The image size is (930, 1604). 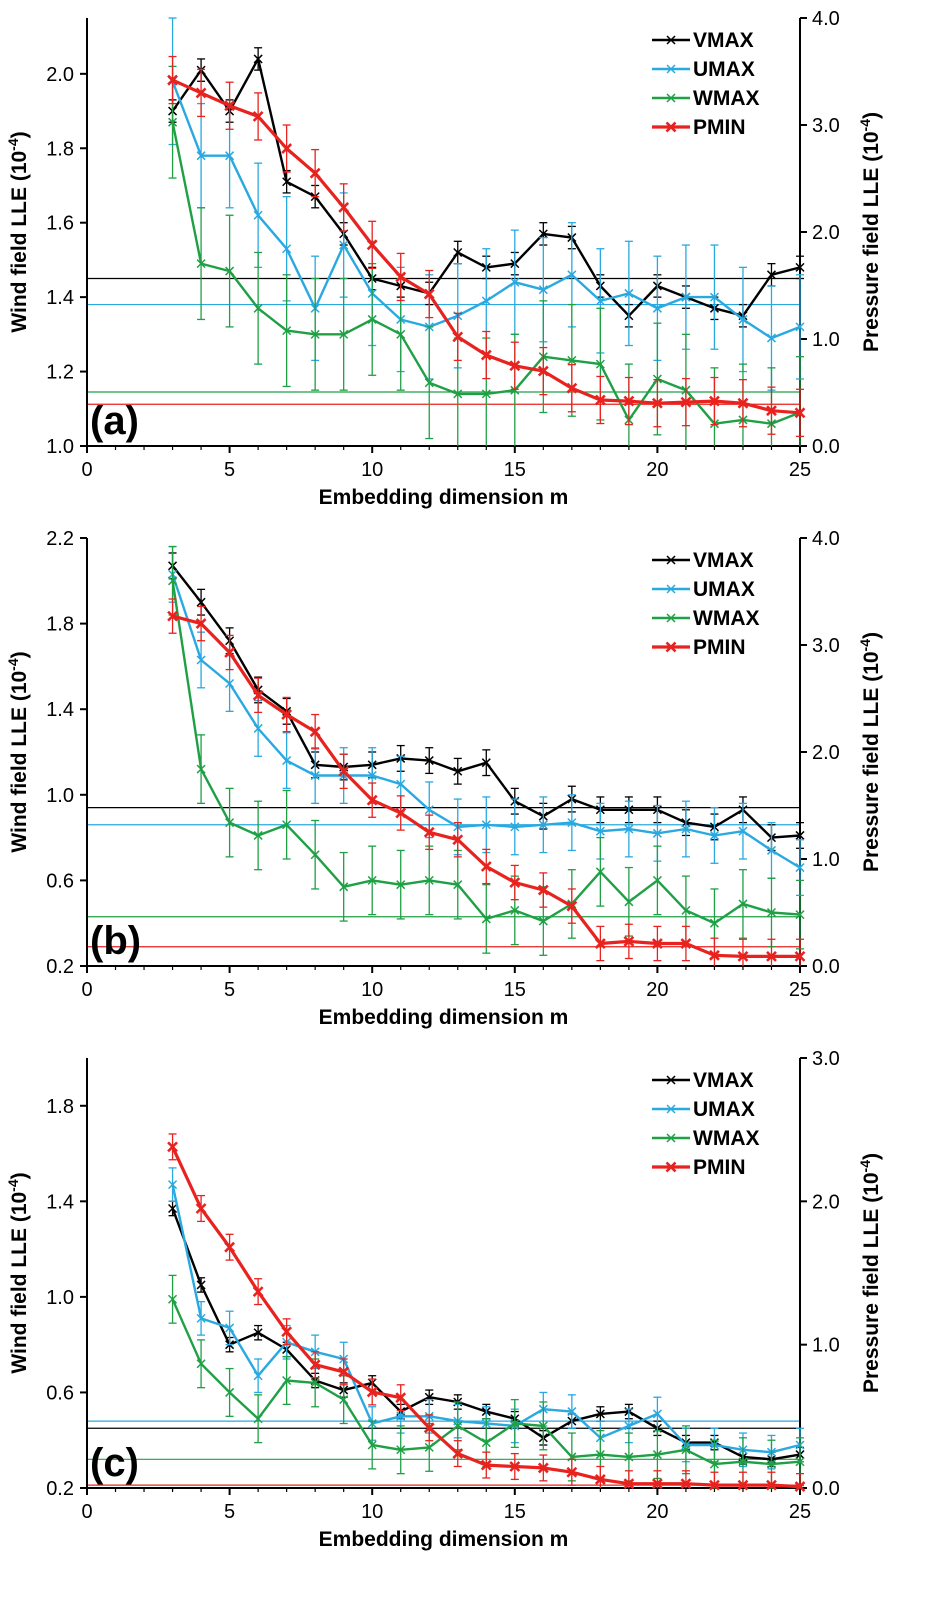 I want to click on panel-2-wmax-point-3-marker-b, so click(x=173, y=581).